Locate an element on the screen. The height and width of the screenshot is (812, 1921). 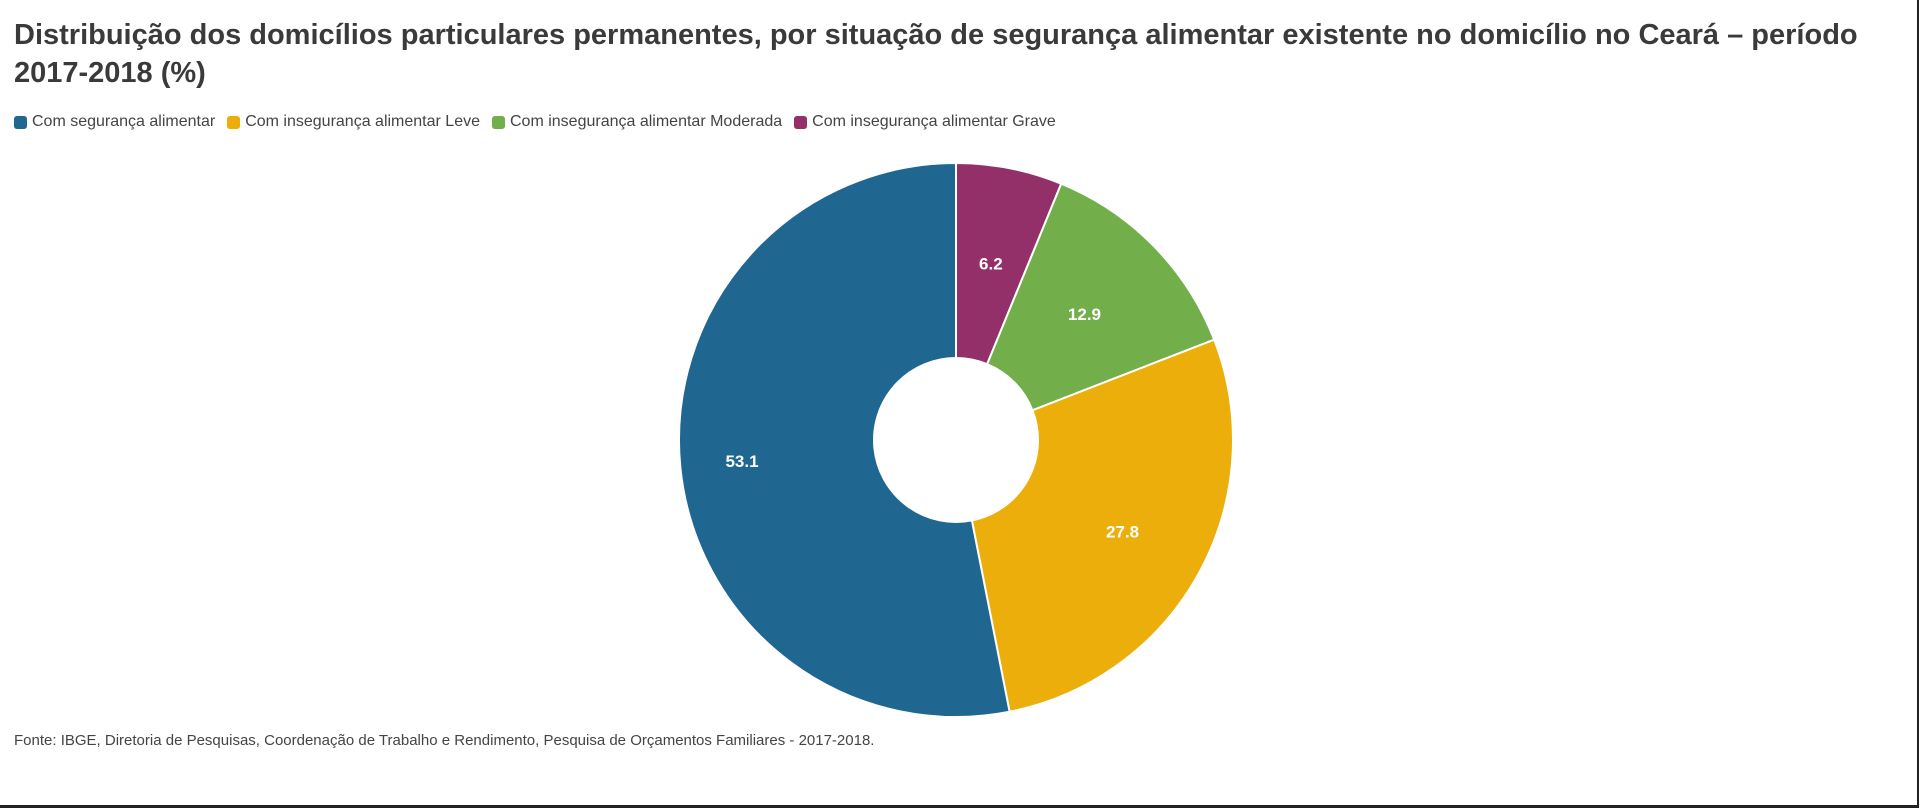
legend-item-seguranca: Com segurança alimentar is located at coordinates (114, 122).